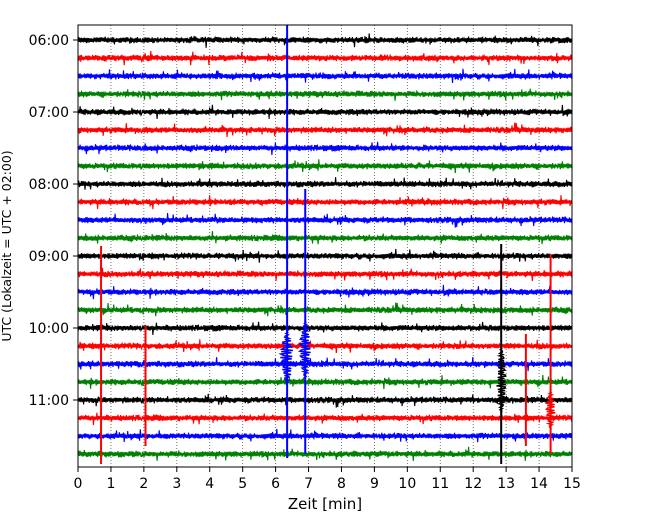 The height and width of the screenshot is (520, 650). I want to click on x-tick-label: 11, so click(440, 484).